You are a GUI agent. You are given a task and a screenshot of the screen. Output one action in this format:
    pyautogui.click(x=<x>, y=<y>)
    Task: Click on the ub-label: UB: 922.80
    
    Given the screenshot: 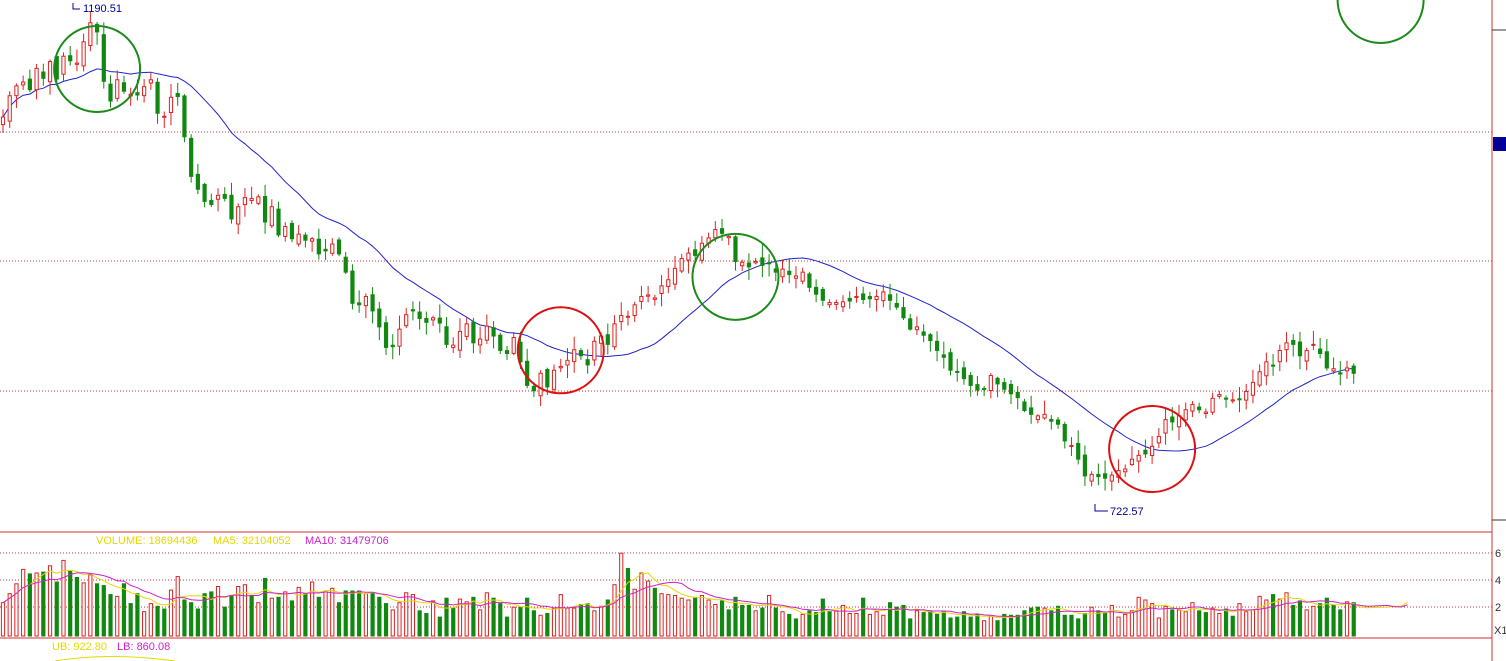 What is the action you would take?
    pyautogui.click(x=79, y=647)
    